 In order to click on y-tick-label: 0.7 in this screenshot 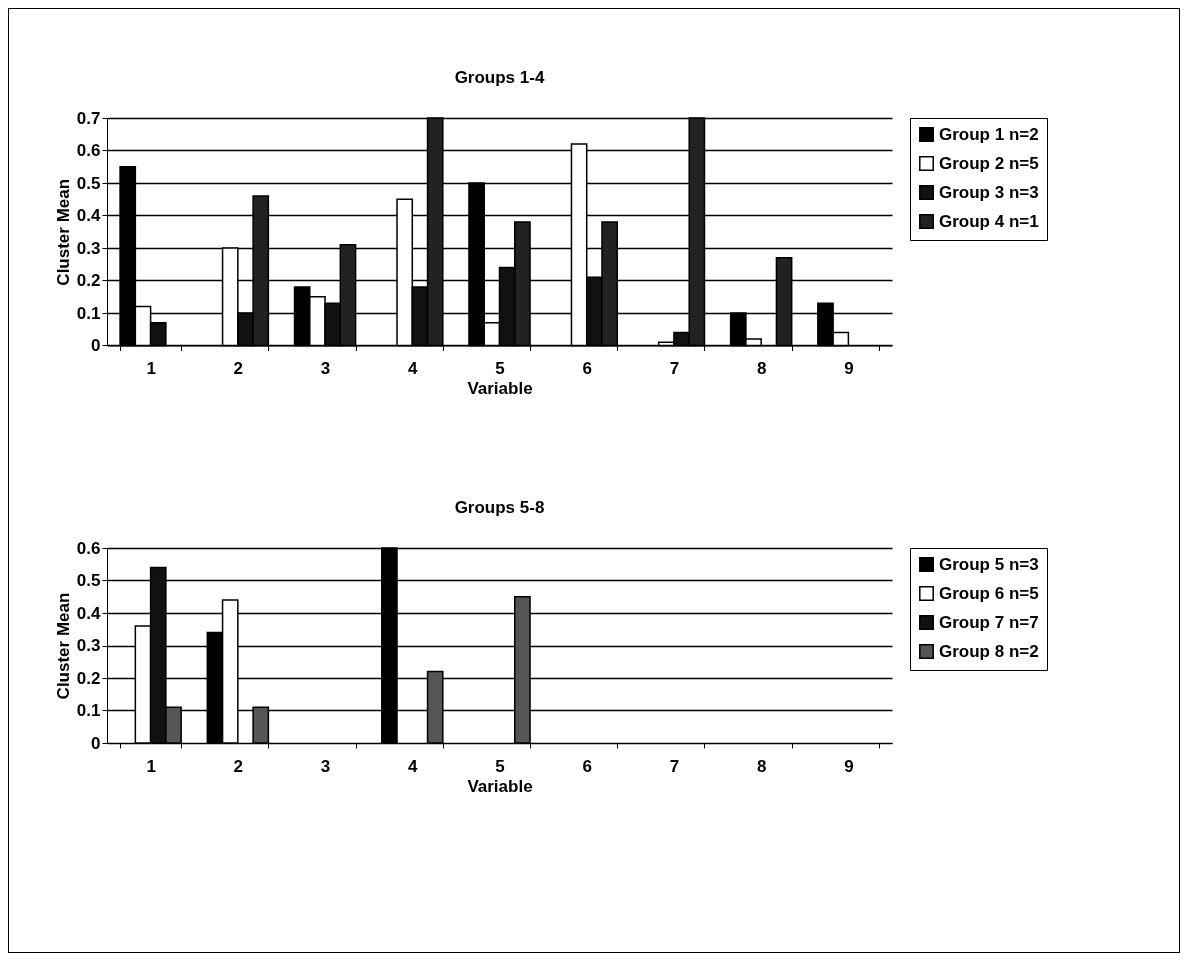, I will do `click(88, 118)`.